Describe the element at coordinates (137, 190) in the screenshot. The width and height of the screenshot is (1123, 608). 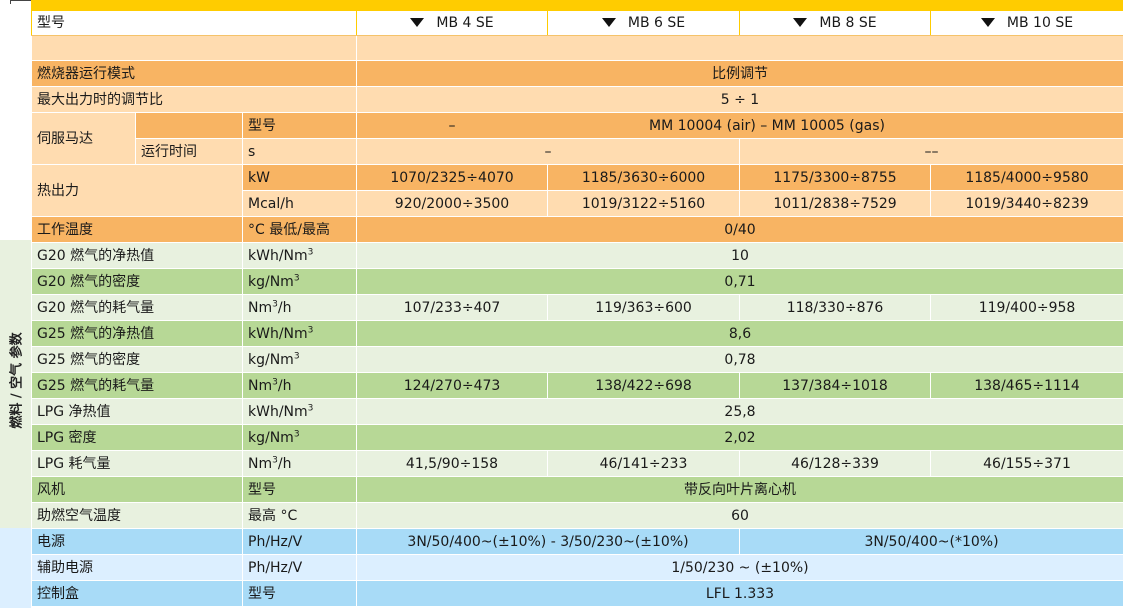
I see `row-label: 热出力` at that location.